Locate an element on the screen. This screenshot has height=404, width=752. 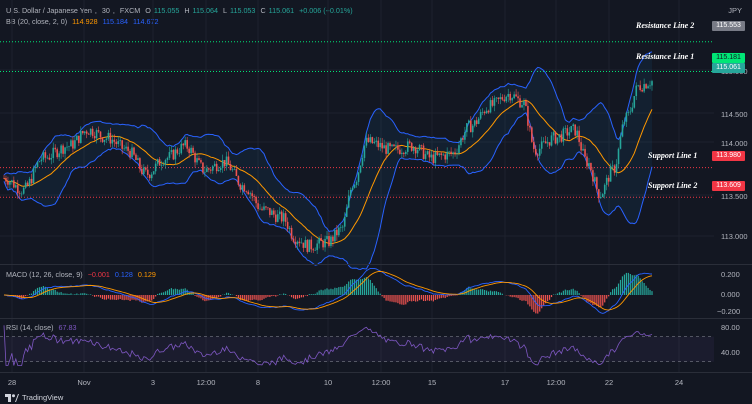
instrument-name: U.S. Dollar / Japanese Yen is located at coordinates (49, 10).